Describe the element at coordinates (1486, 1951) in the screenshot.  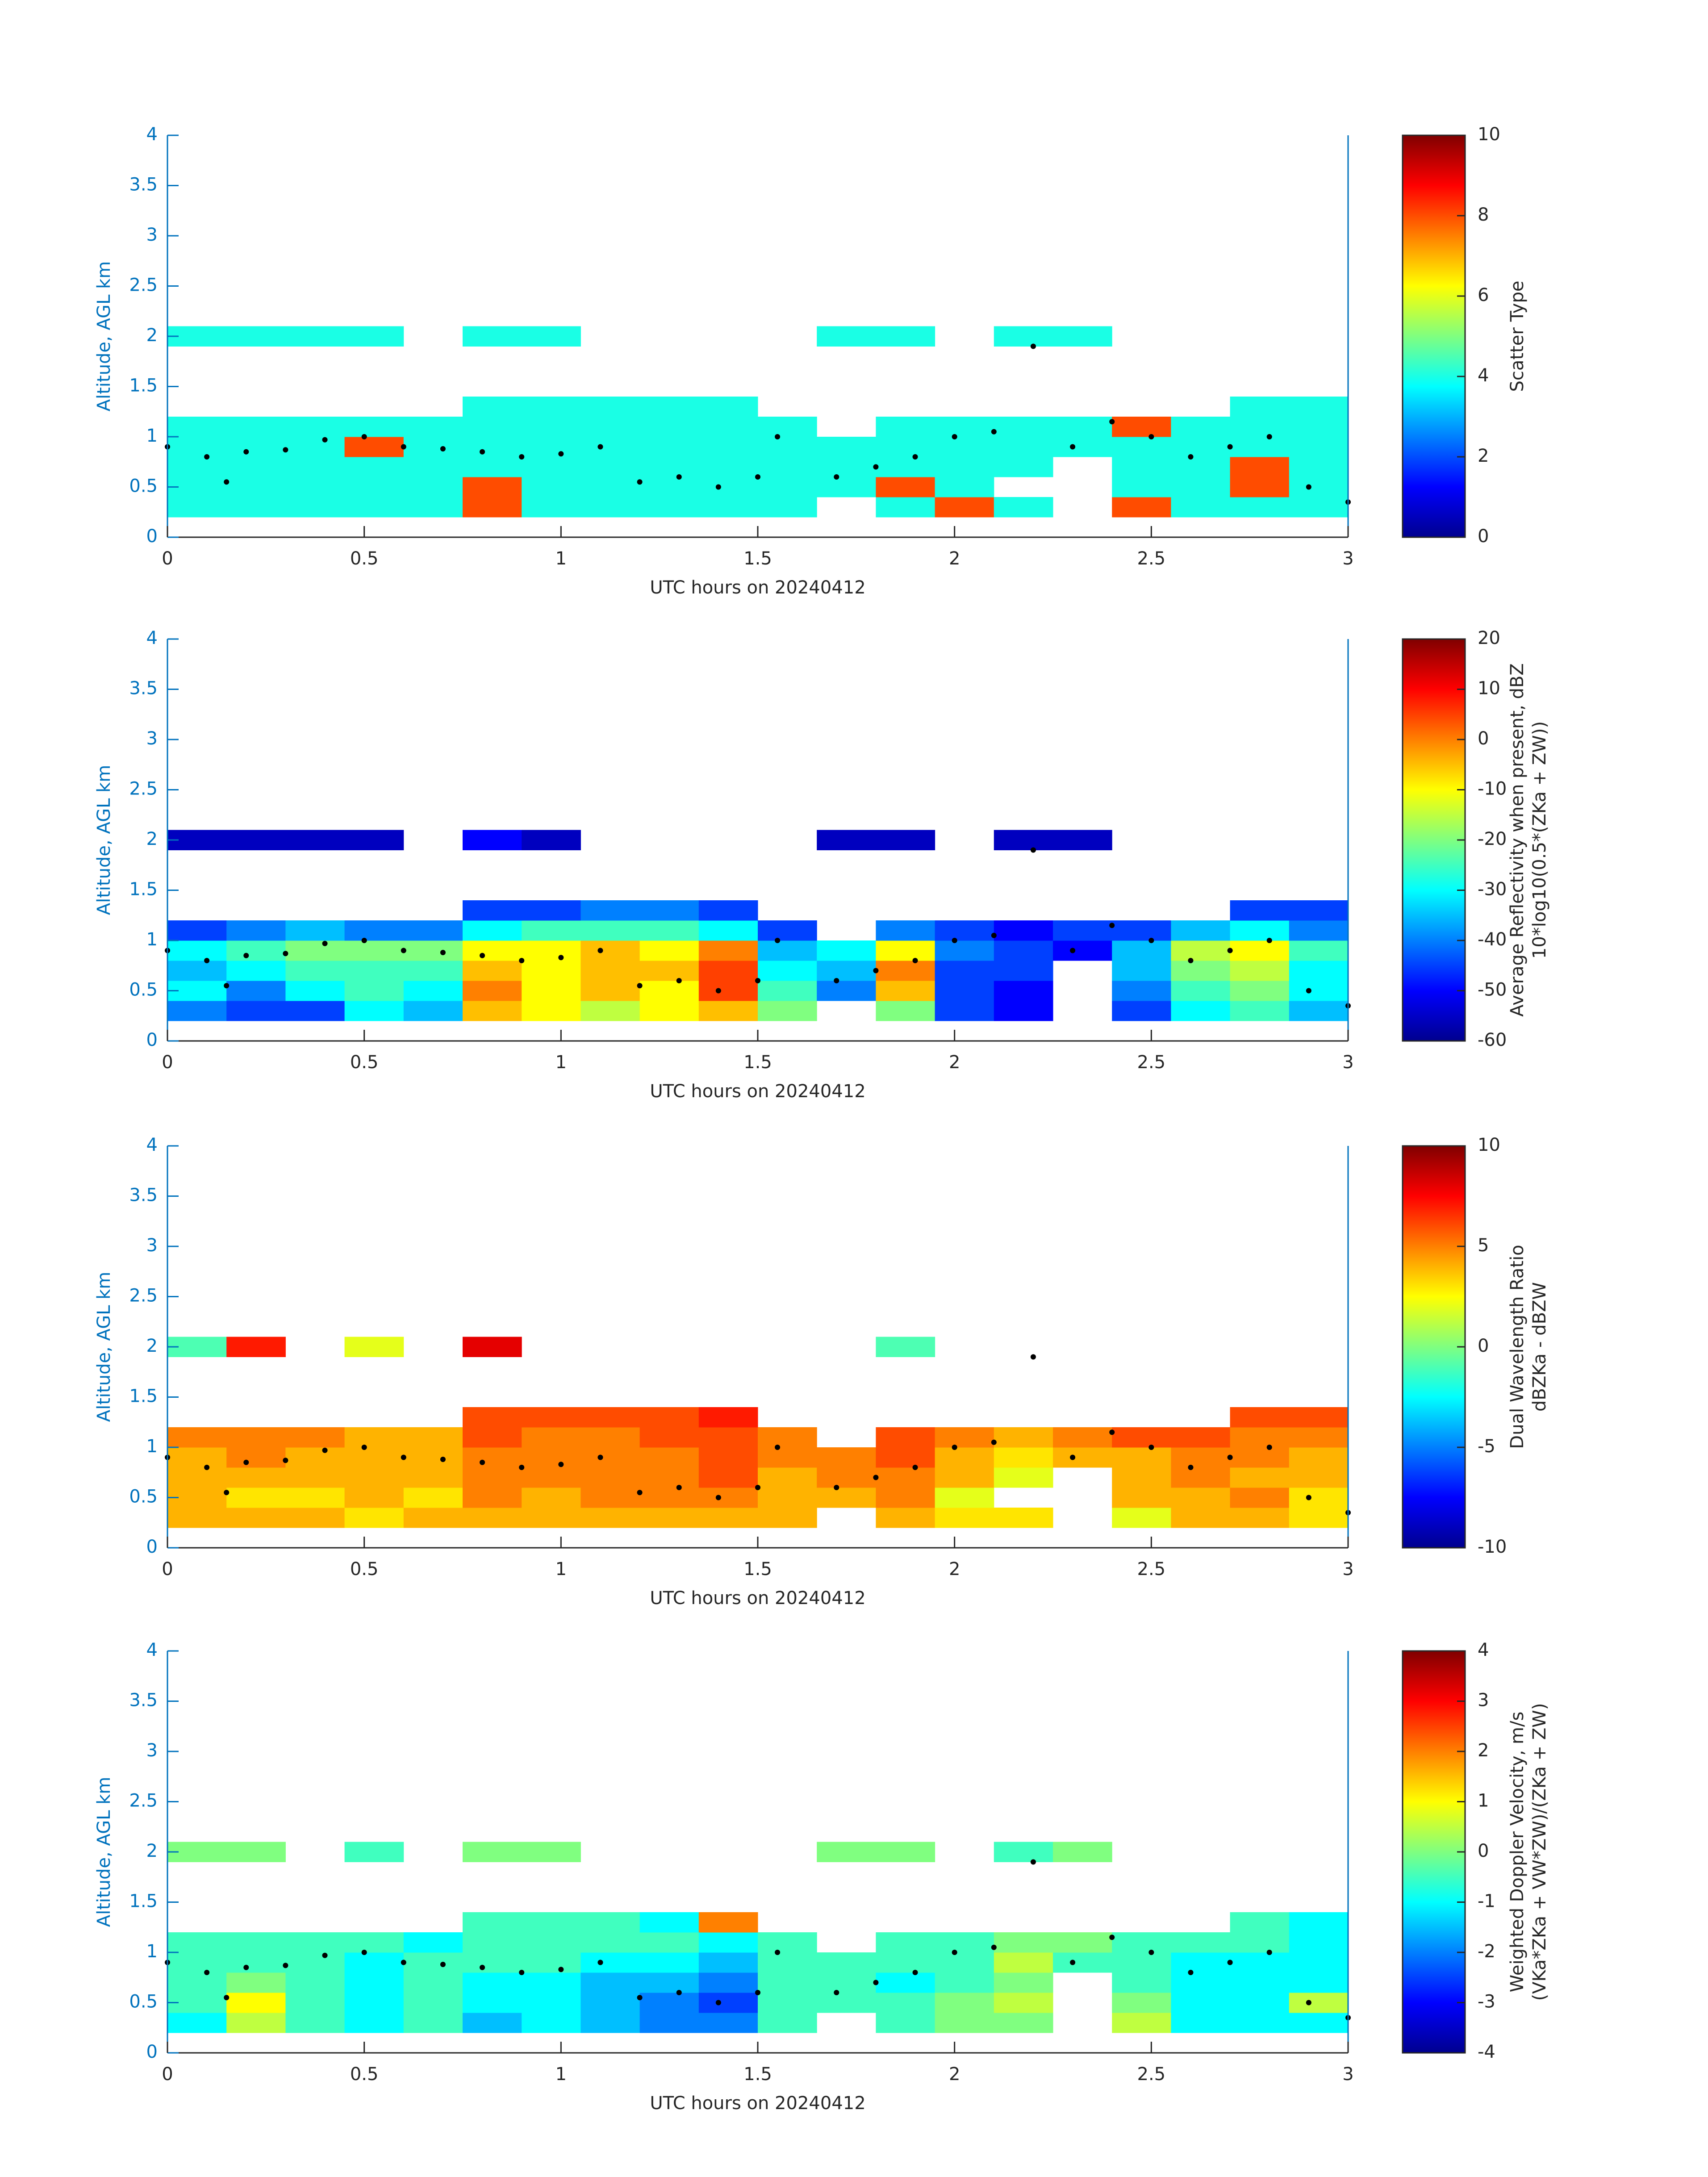
I see `colorbar-tick-label: -2` at that location.